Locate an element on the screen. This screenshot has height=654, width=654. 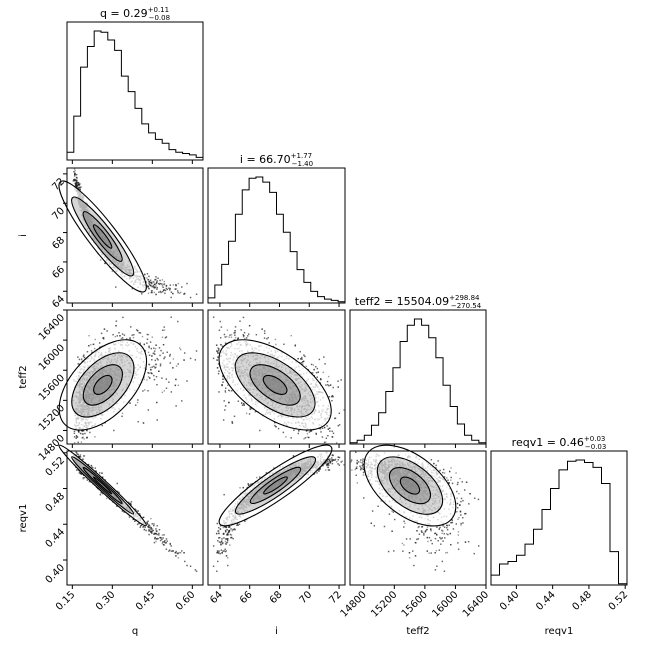
panel-i-reqv1 is located at coordinates (276, 518).